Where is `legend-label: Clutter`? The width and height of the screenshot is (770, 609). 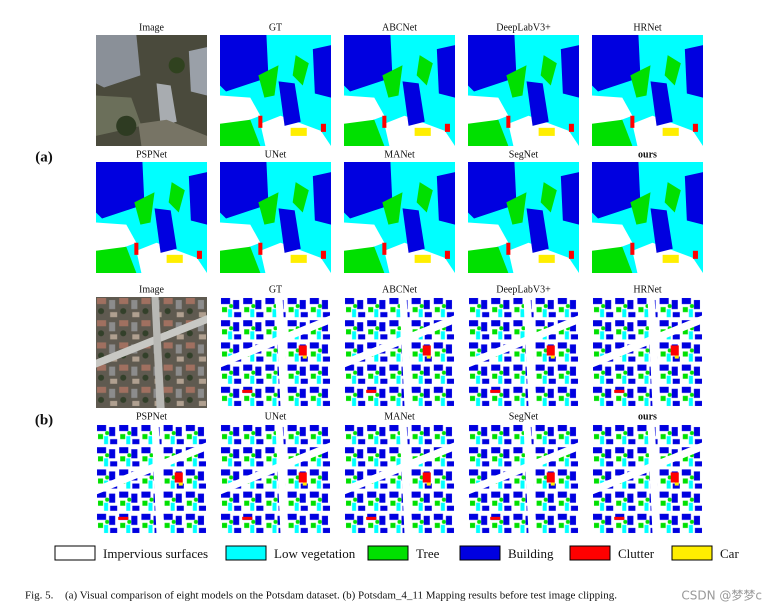
legend-label: Clutter is located at coordinates (636, 553).